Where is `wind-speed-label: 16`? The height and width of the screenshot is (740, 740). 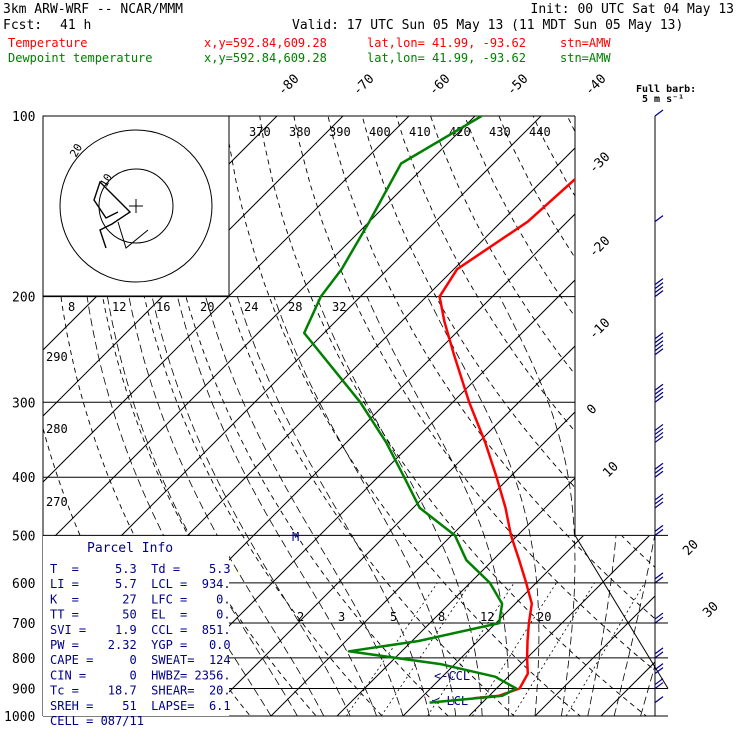
wind-speed-label: 16 is located at coordinates (163, 307).